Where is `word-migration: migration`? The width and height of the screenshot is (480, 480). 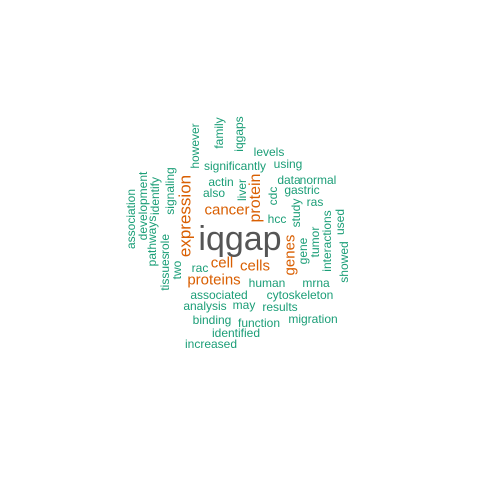
word-migration: migration is located at coordinates (313, 319).